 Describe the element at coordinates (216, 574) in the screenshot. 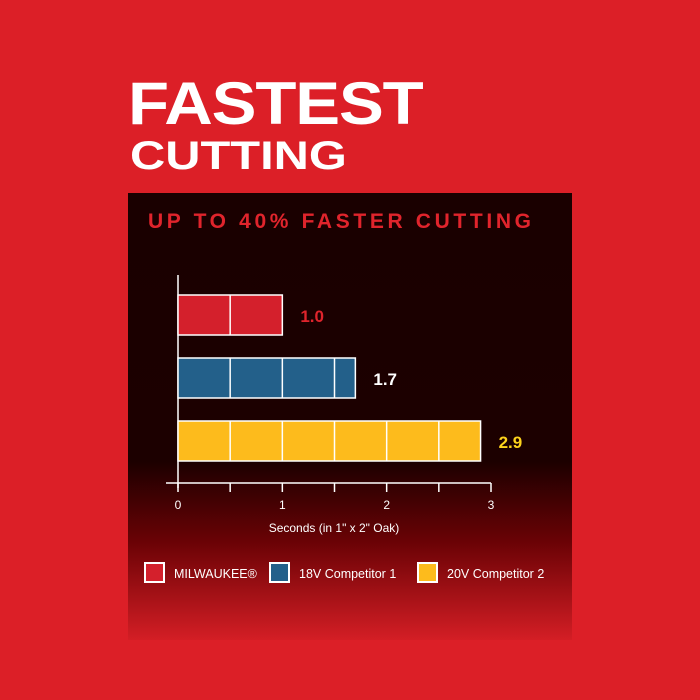

I see `legend-label: MILWAUKEE®` at that location.